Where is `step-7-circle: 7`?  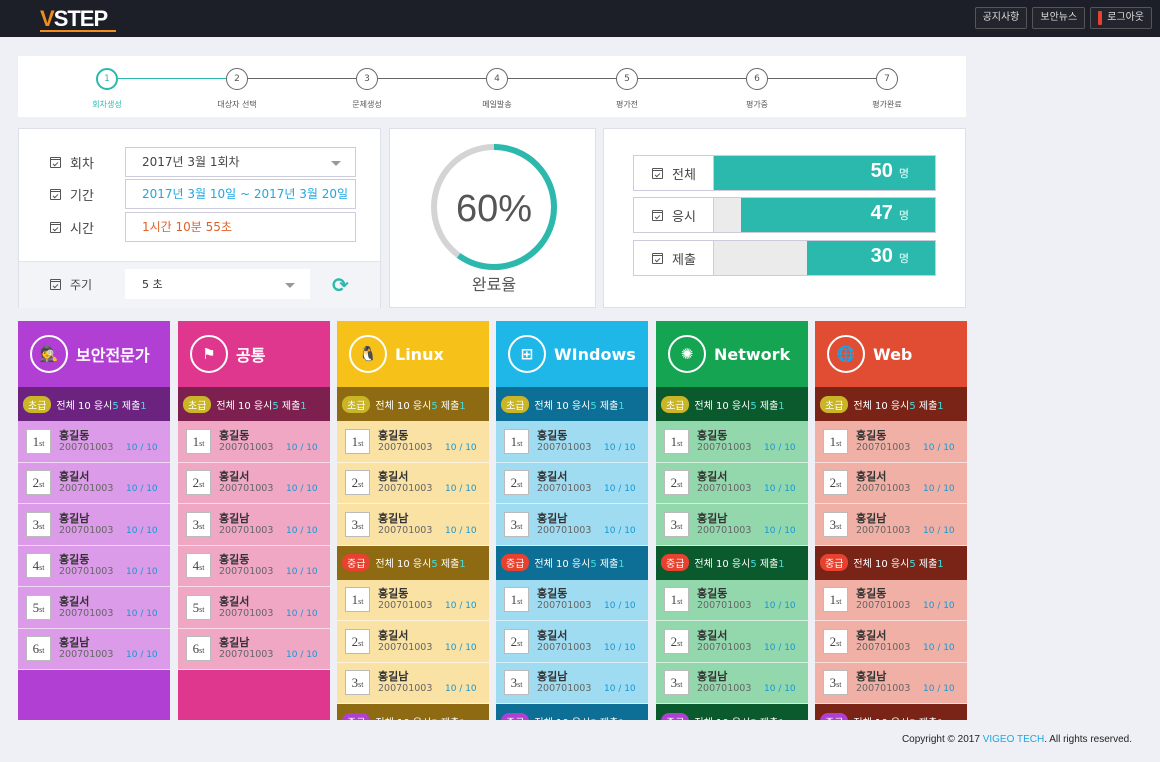
step-7-circle: 7 is located at coordinates (887, 79).